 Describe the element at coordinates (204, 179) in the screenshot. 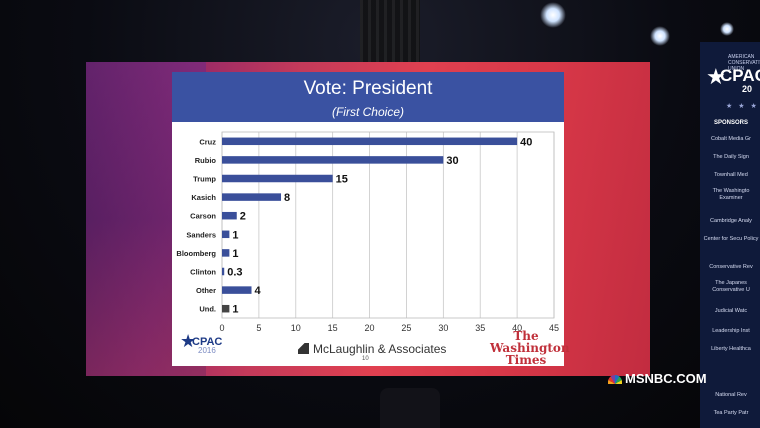

I see `category-label: Trump` at that location.